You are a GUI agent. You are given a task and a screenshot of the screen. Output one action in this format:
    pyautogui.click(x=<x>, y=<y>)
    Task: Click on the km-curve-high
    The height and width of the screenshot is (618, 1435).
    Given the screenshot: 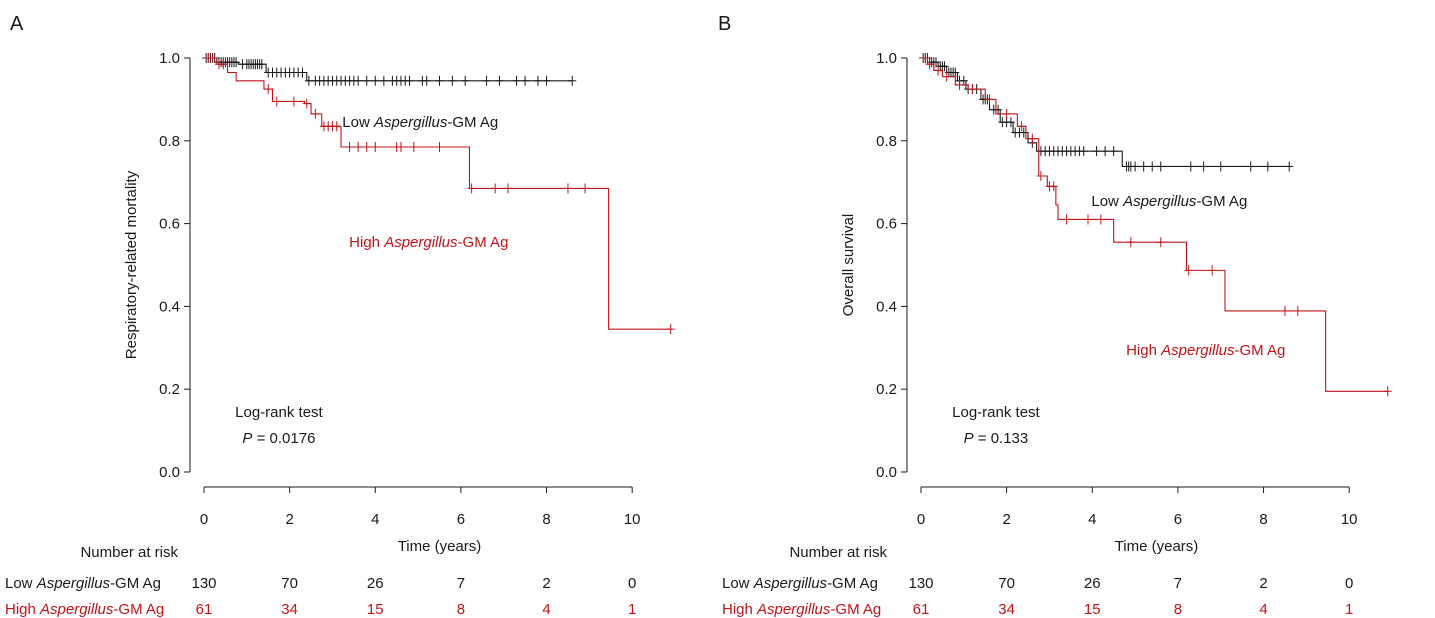 What is the action you would take?
    pyautogui.click(x=437, y=193)
    